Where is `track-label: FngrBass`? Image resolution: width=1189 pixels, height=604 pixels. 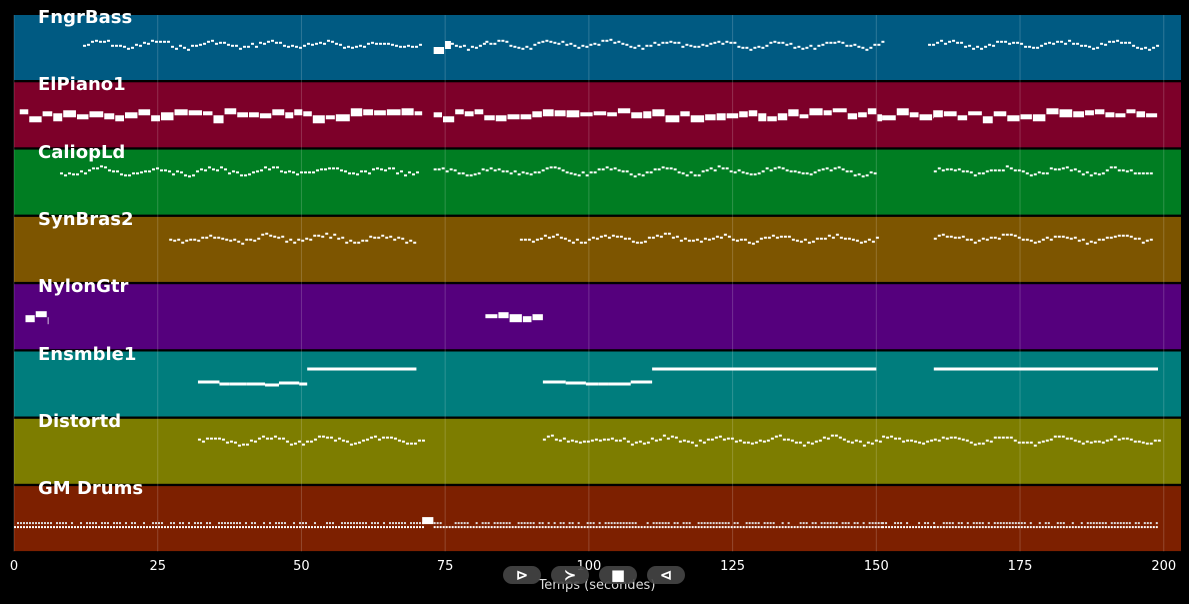 track-label: FngrBass is located at coordinates (85, 17).